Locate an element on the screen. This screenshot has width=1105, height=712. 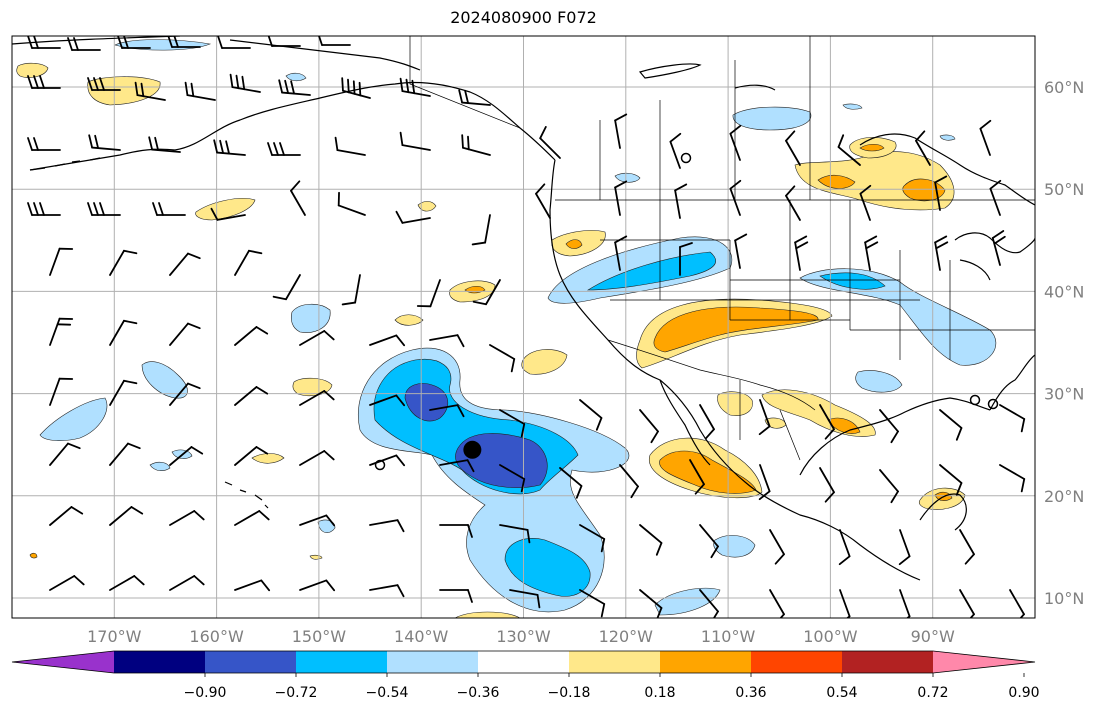
arctic-islands is located at coordinates (707, 77).